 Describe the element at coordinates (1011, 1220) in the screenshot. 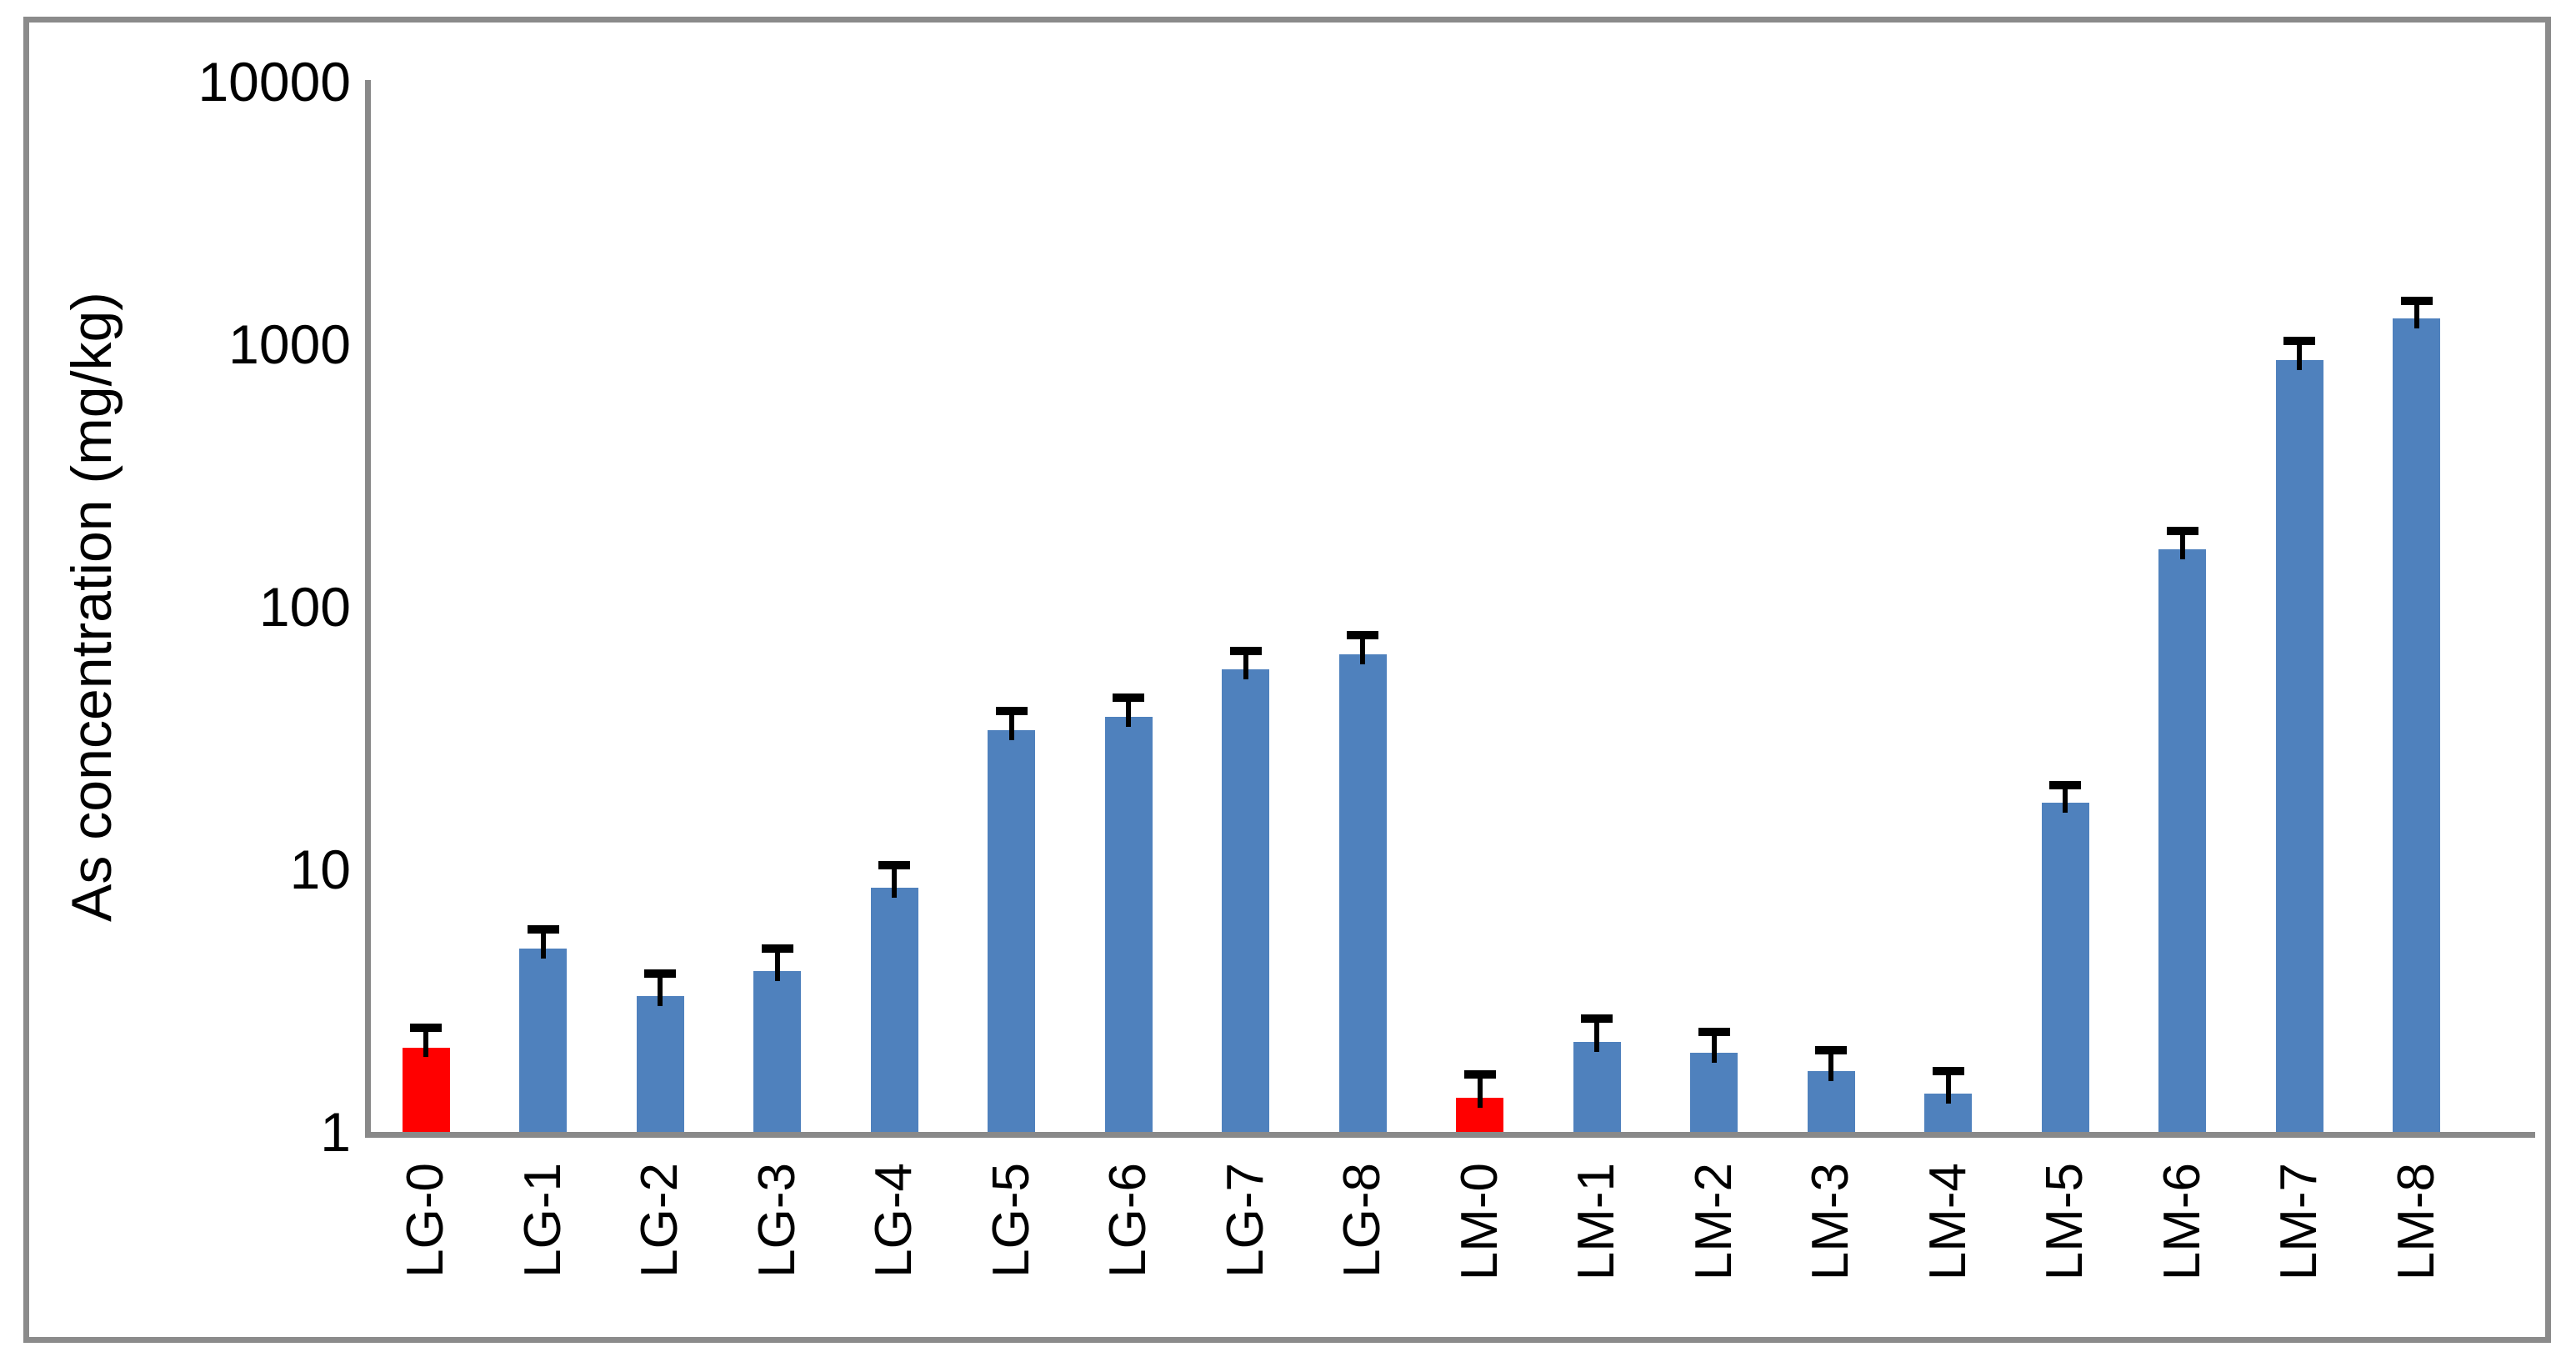

I see `x-tick-label-LG-5: LG-5` at that location.